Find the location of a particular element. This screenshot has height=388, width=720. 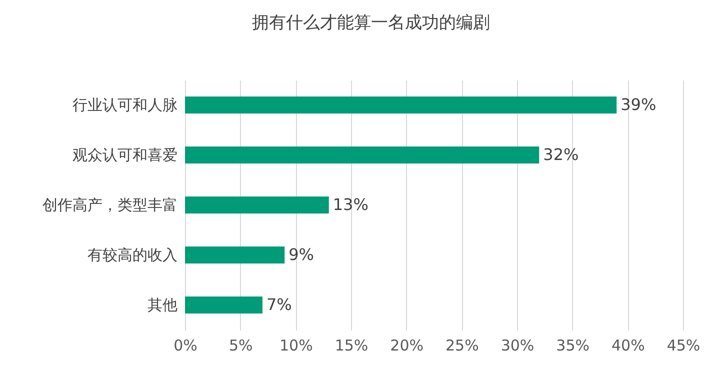

x-tick-label: 45% is located at coordinates (683, 345).